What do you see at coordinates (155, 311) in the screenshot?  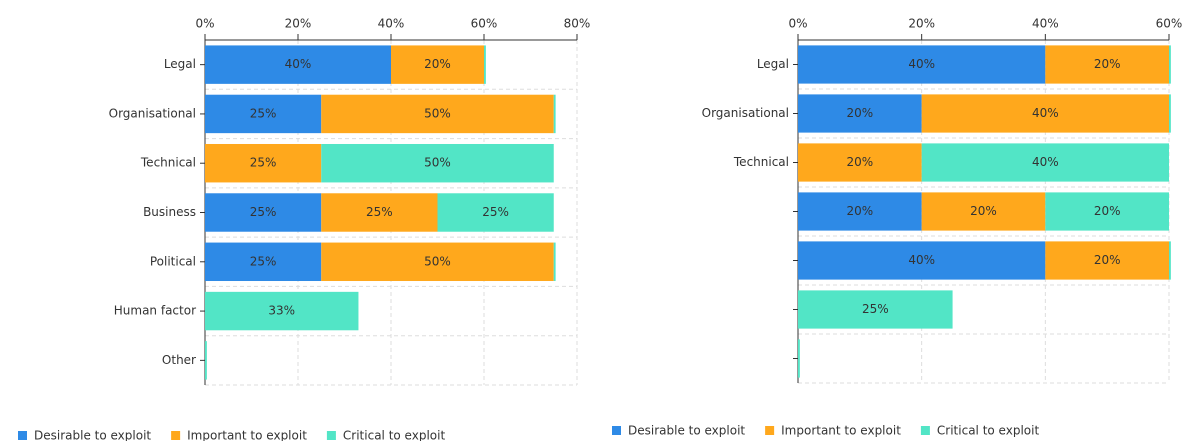 I see `y-tick-label: Human factor` at bounding box center [155, 311].